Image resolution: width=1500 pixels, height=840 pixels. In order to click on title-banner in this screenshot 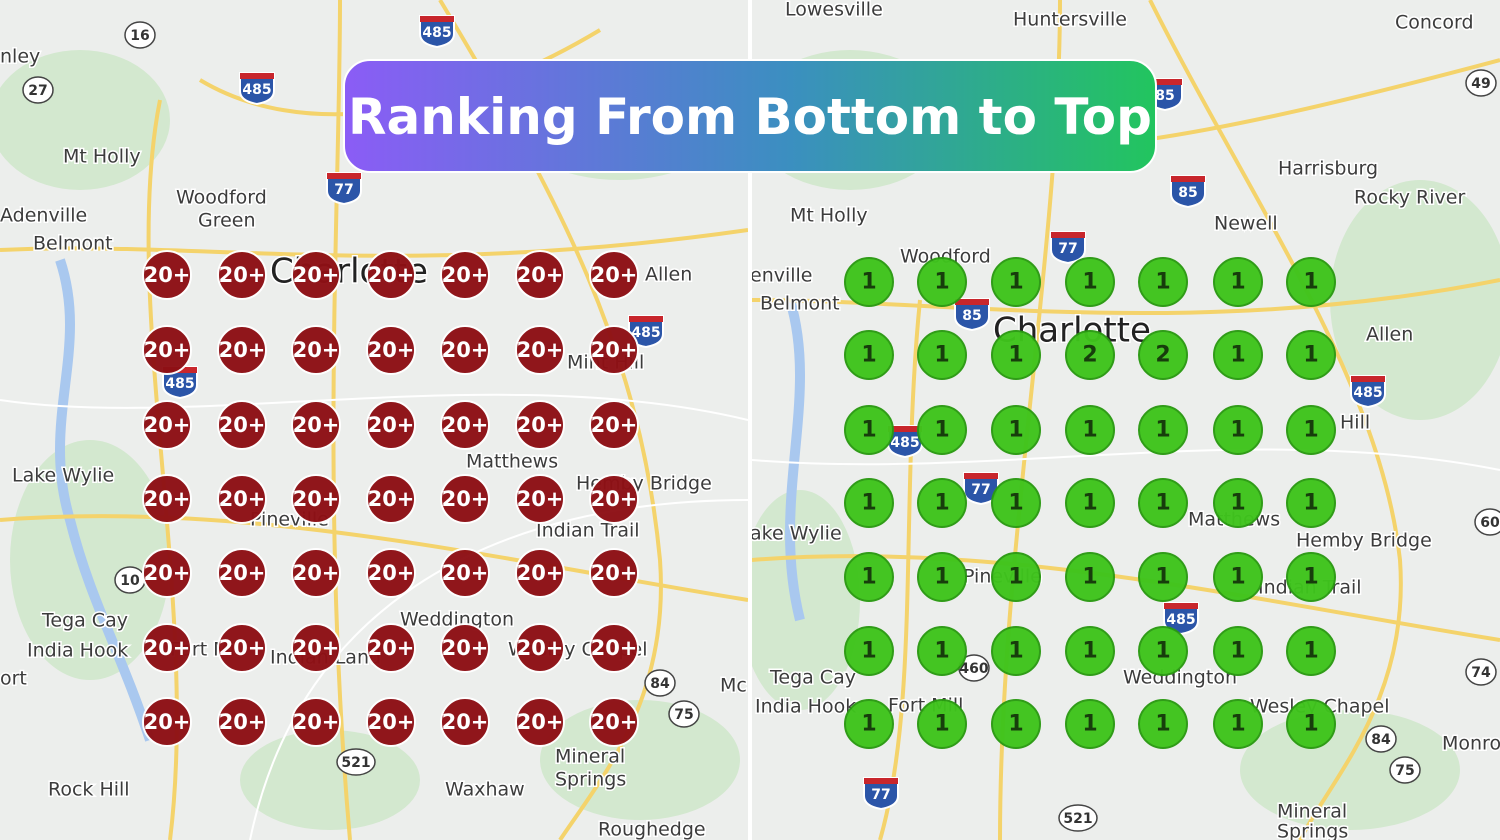, I will do `click(750, 116)`.